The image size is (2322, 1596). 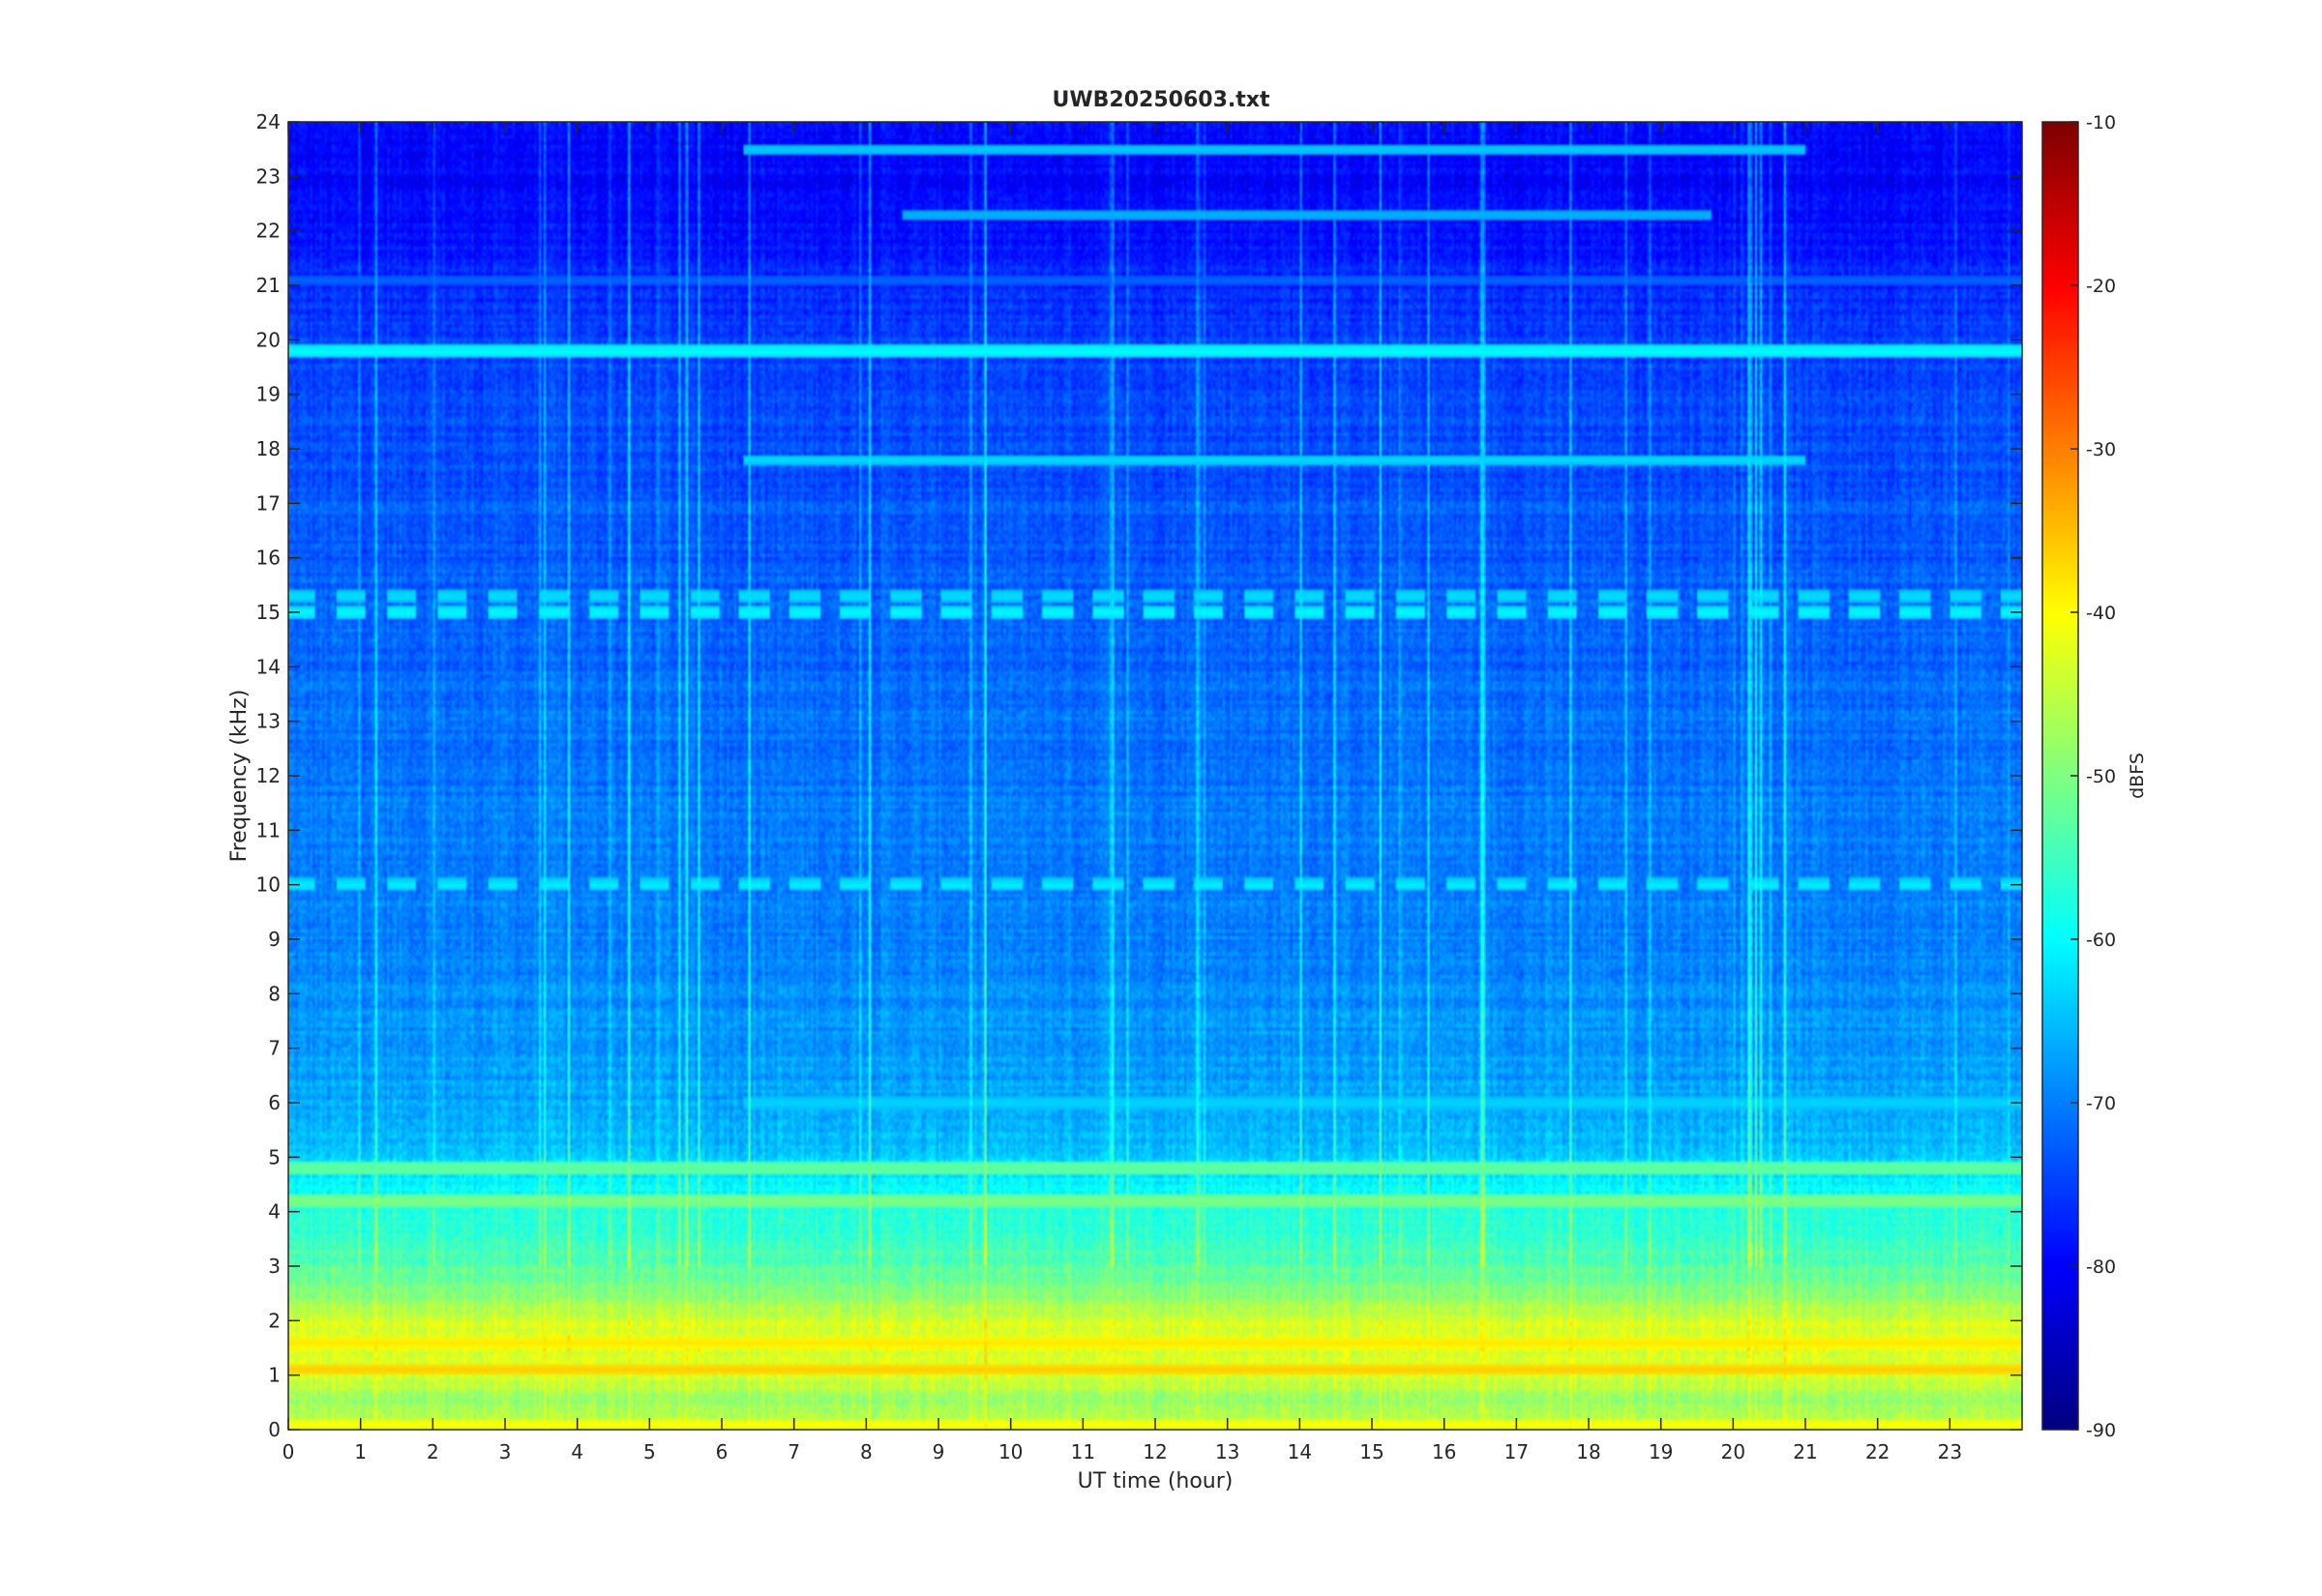 What do you see at coordinates (274, 1320) in the screenshot?
I see `y-tick-label: 2` at bounding box center [274, 1320].